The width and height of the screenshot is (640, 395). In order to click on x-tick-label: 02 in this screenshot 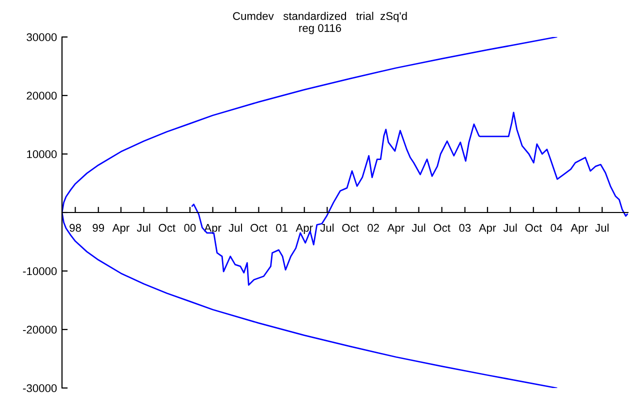, I will do `click(373, 228)`.